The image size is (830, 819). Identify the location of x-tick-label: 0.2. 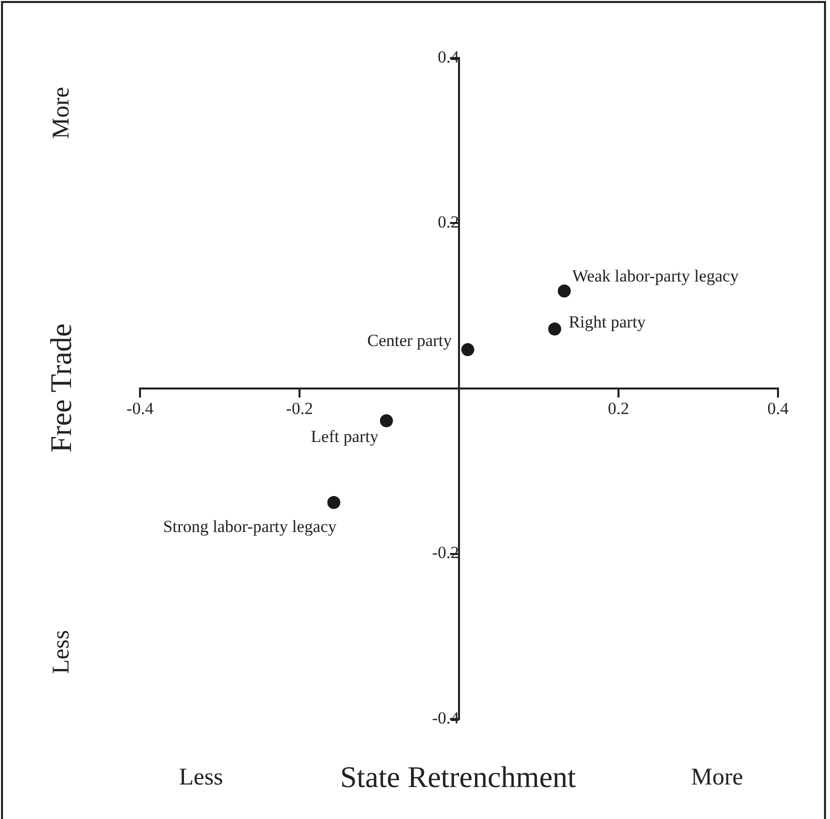
(619, 408).